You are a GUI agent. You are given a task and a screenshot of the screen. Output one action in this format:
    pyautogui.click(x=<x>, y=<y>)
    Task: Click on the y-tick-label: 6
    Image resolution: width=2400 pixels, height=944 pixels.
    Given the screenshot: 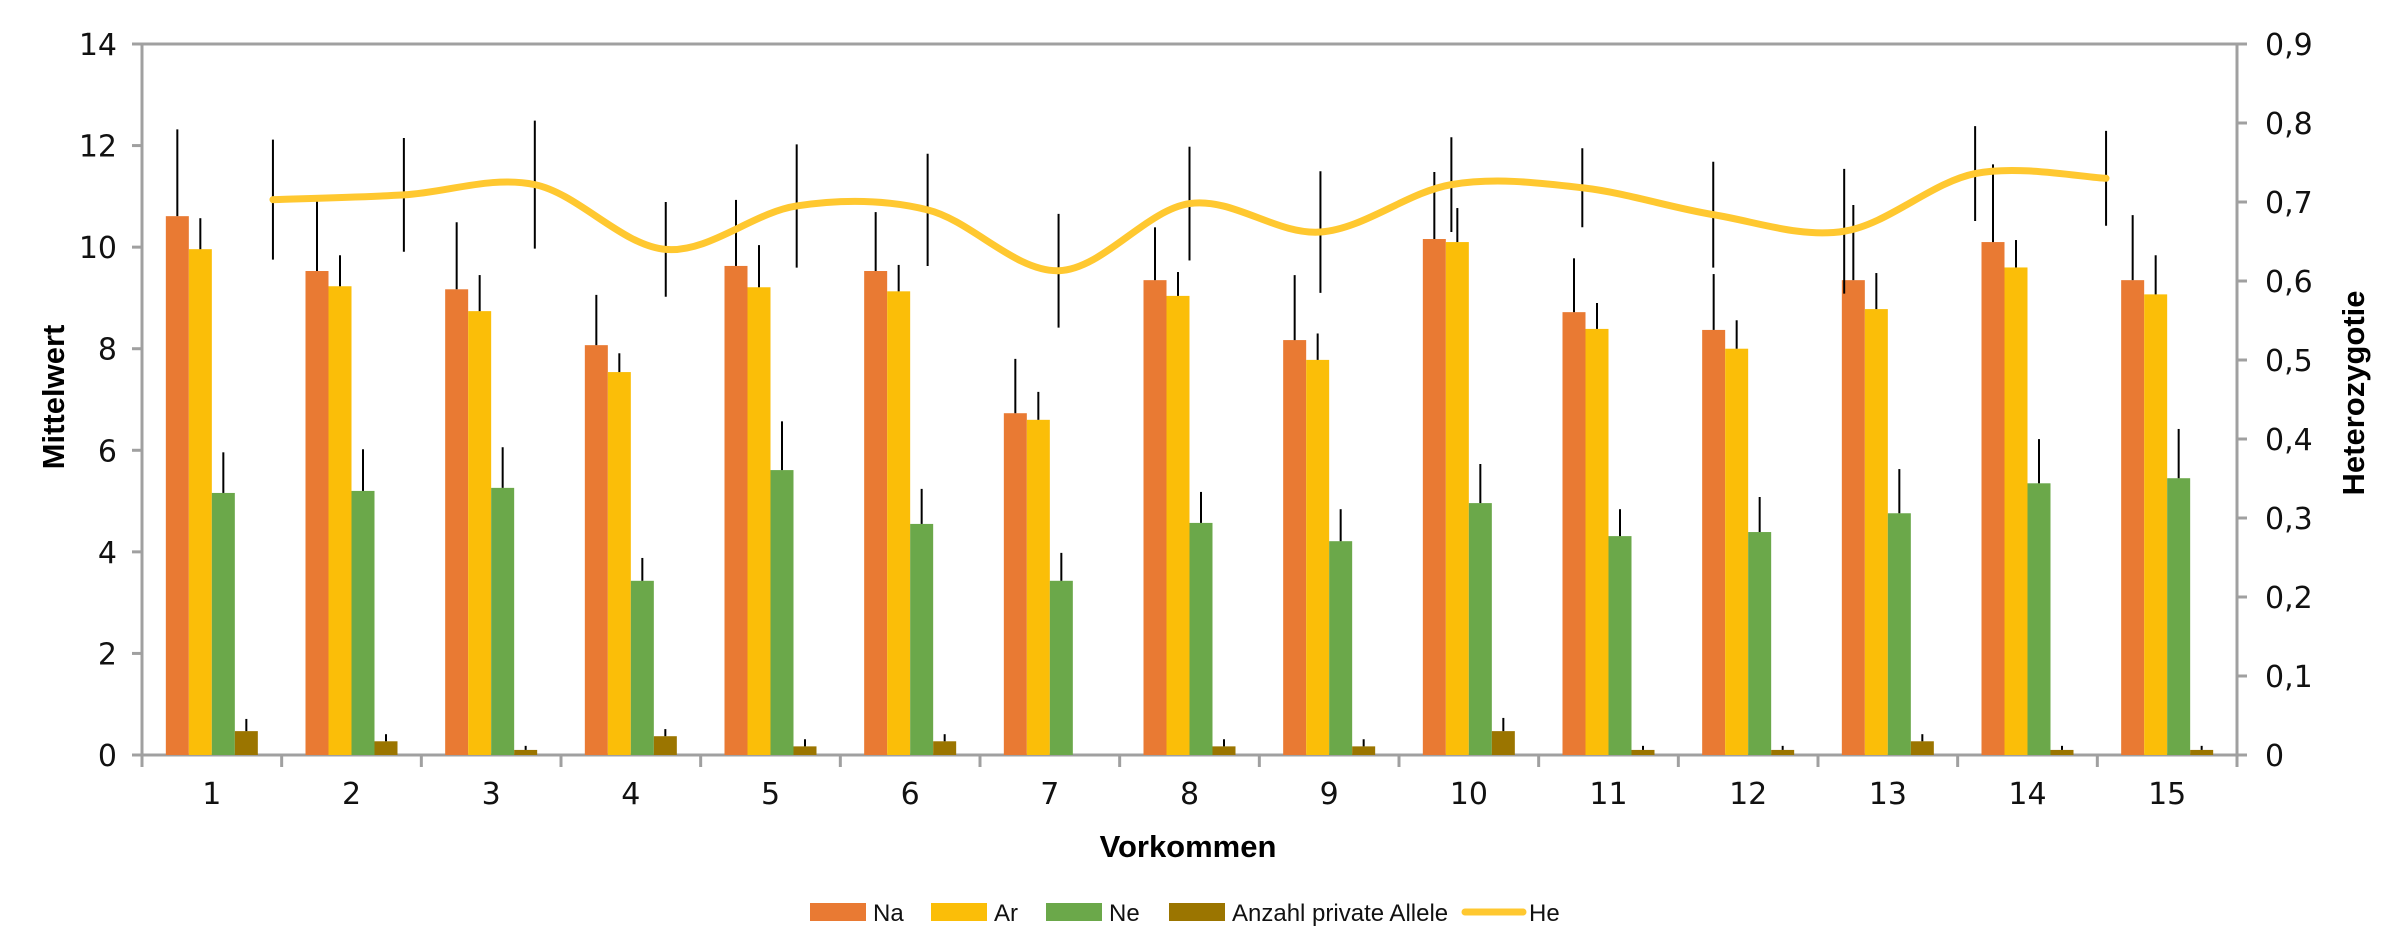 What is the action you would take?
    pyautogui.click(x=107, y=451)
    